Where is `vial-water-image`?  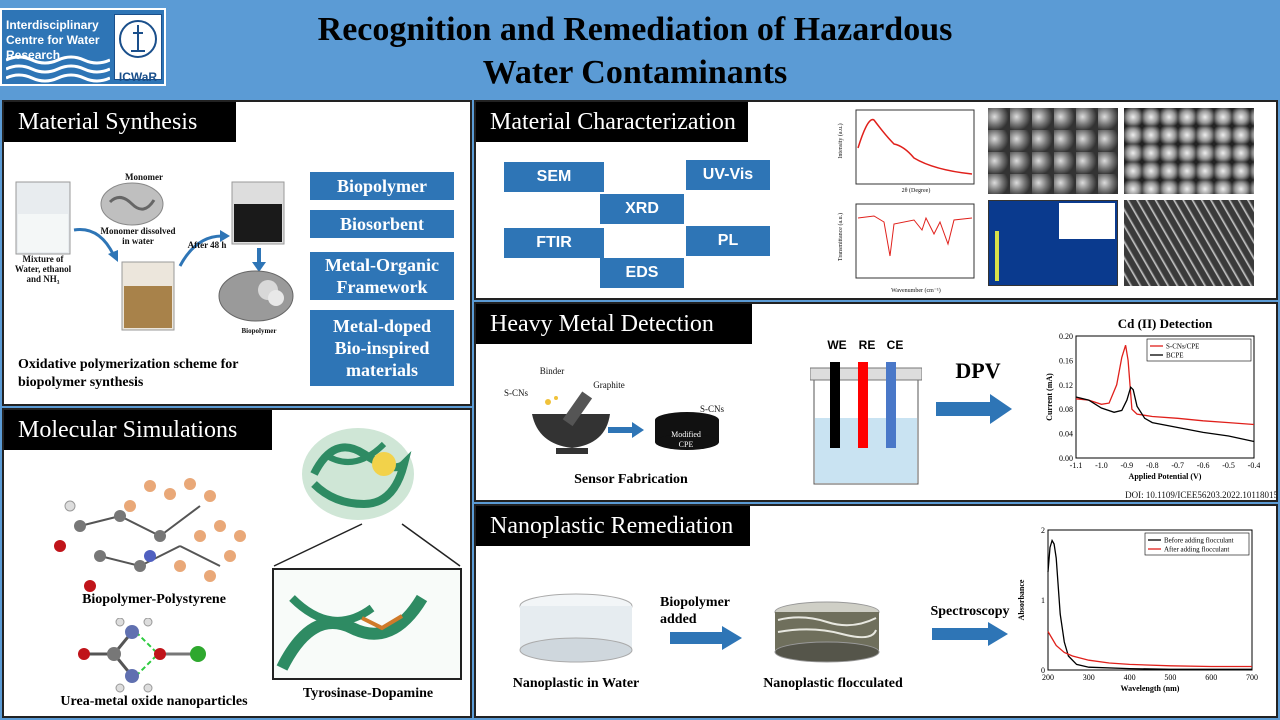 vial-water-image is located at coordinates (576, 628).